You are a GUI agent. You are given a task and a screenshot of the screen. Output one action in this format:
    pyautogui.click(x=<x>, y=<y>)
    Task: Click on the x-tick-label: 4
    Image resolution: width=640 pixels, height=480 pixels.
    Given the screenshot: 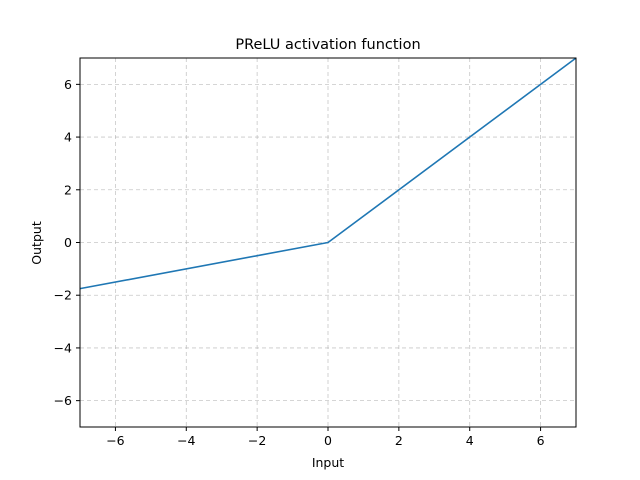 What is the action you would take?
    pyautogui.click(x=470, y=440)
    